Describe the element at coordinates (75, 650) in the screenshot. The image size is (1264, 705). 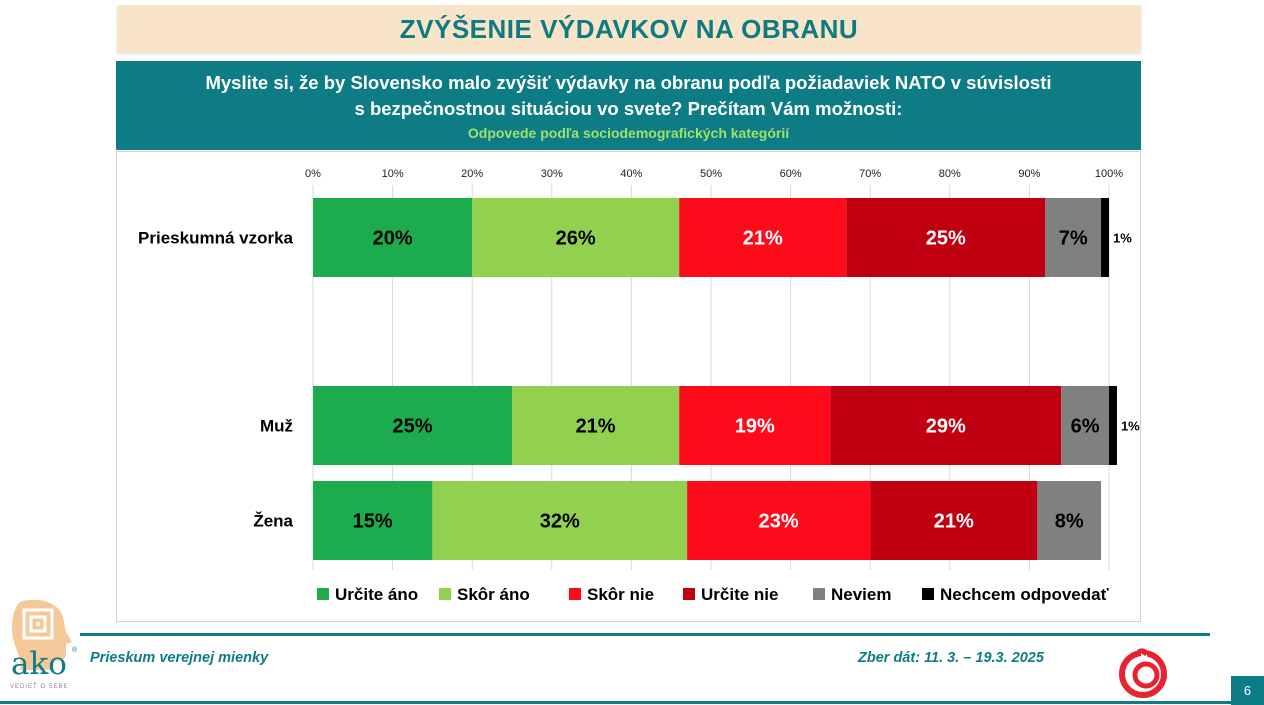
I see `registered-mark-icon: ®` at that location.